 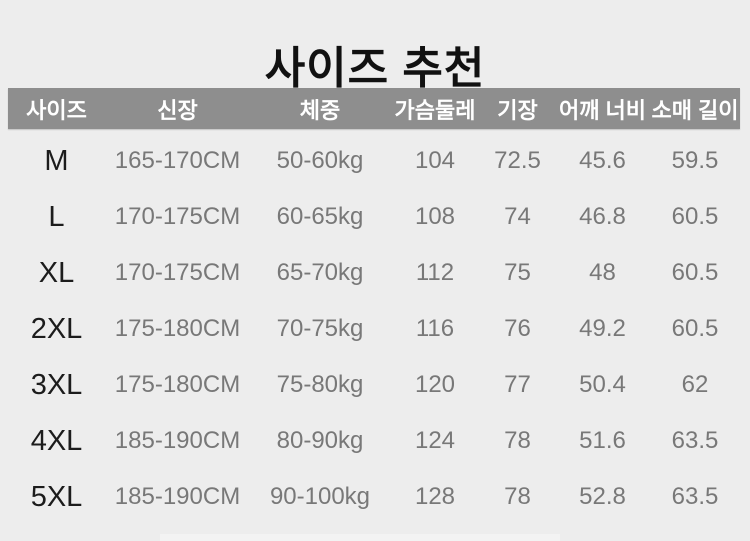 What do you see at coordinates (602, 384) in the screenshot?
I see `cell-shoulder: 50.4` at bounding box center [602, 384].